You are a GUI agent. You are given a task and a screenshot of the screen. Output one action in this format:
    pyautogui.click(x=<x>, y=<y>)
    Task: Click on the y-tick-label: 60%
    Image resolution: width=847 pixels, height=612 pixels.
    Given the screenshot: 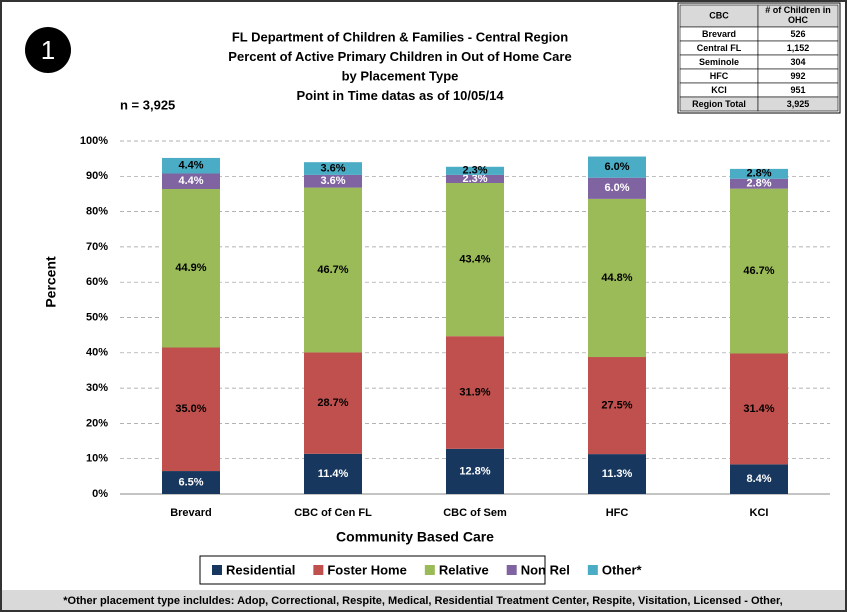 What is the action you would take?
    pyautogui.click(x=97, y=282)
    